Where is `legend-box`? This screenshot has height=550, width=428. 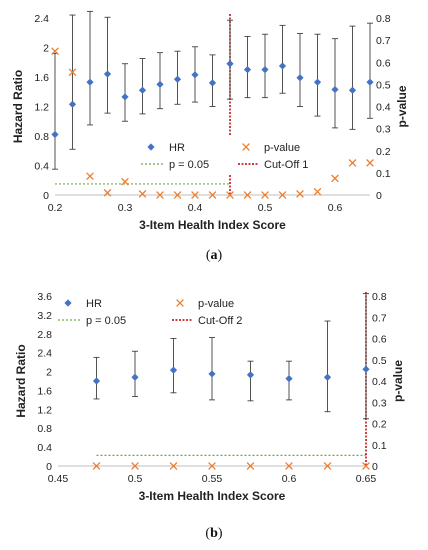 legend-box is located at coordinates (234, 155).